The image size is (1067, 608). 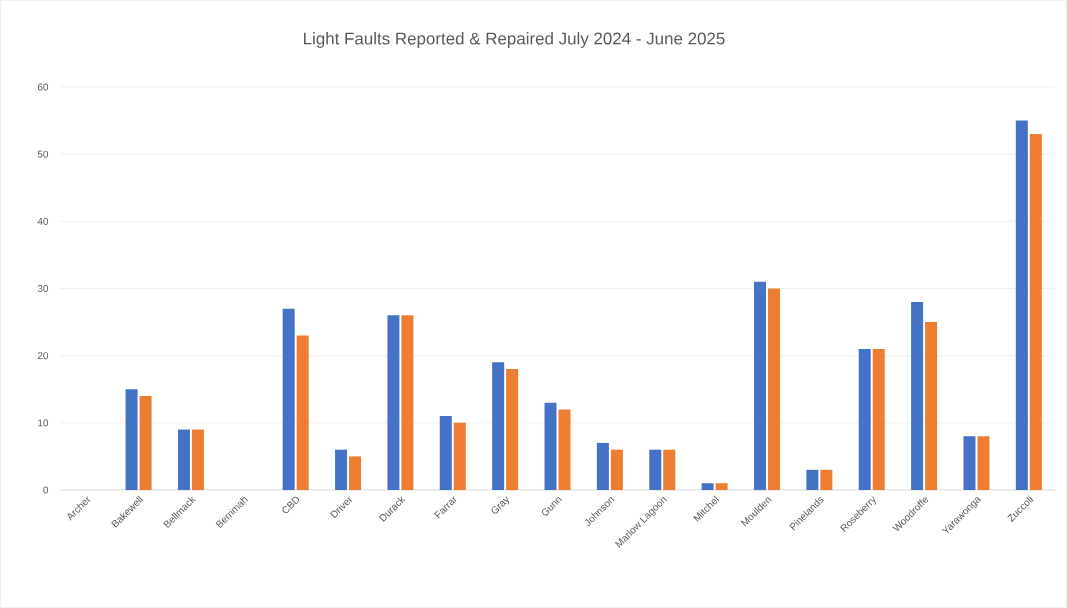 I want to click on chart-title: Light Faults Reported & Repaired July 2024 - June 2025, so click(x=514, y=40).